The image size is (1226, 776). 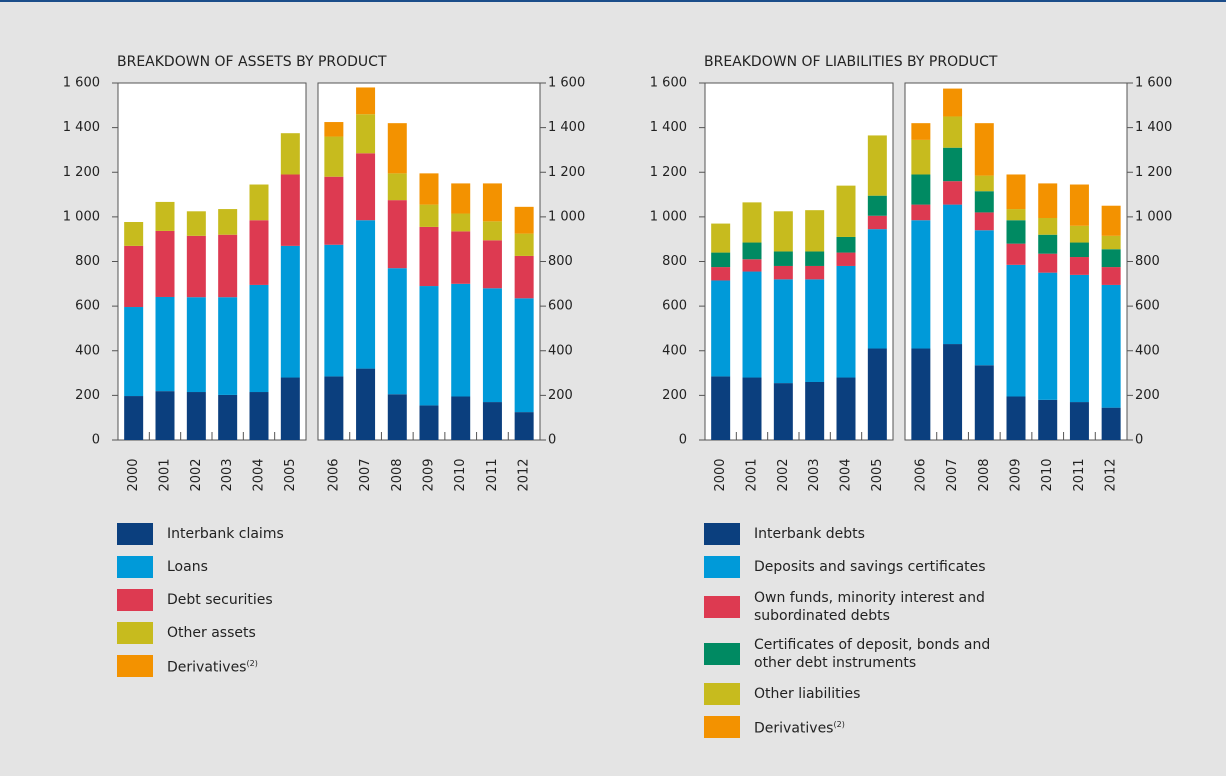 What do you see at coordinates (984, 474) in the screenshot?
I see `x-tick-label: 2008` at bounding box center [984, 474].